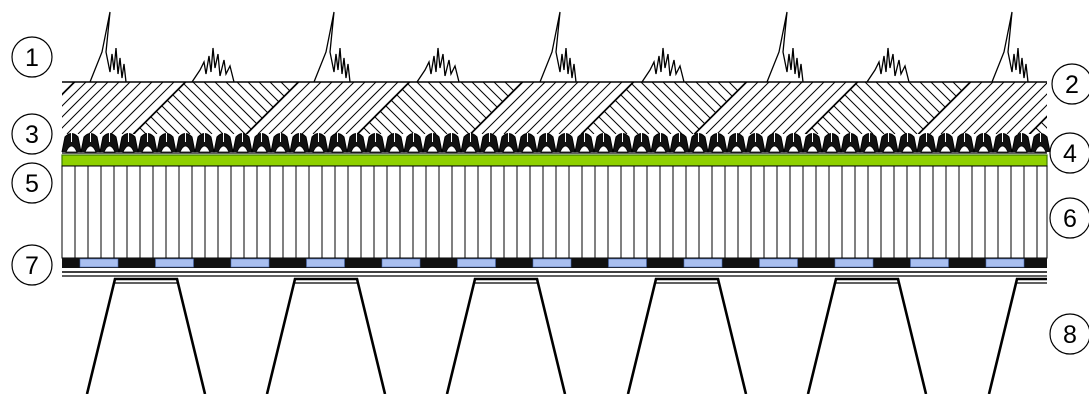  I want to click on callout-6-label: 6, so click(1070, 219).